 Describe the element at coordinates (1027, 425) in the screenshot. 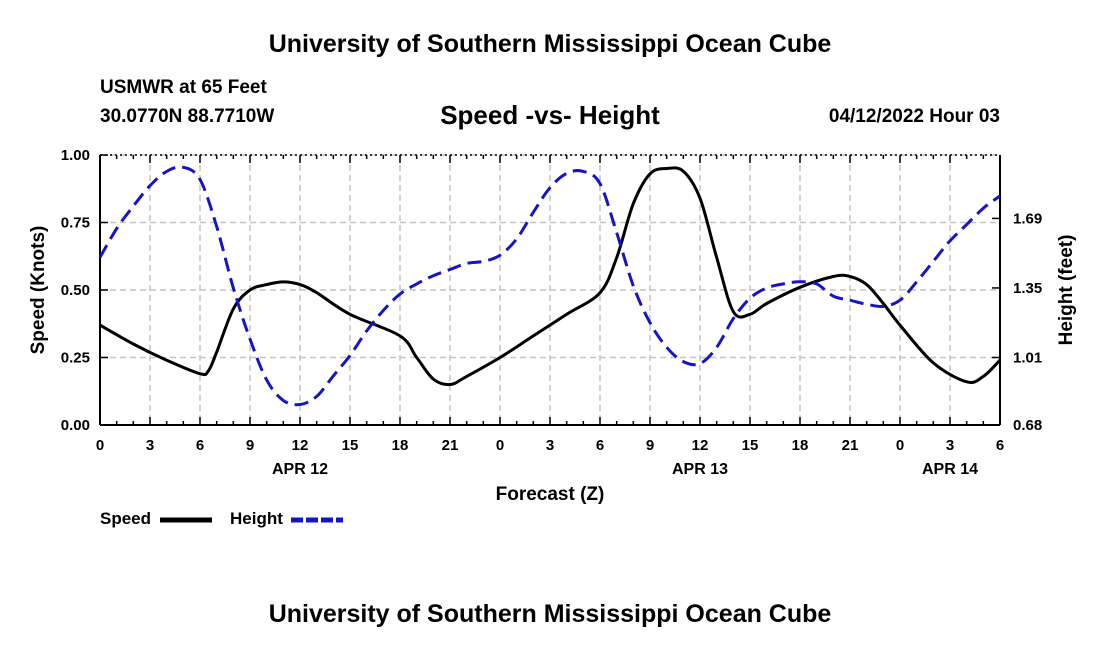

I see `y2-tick-label: 0.68` at that location.